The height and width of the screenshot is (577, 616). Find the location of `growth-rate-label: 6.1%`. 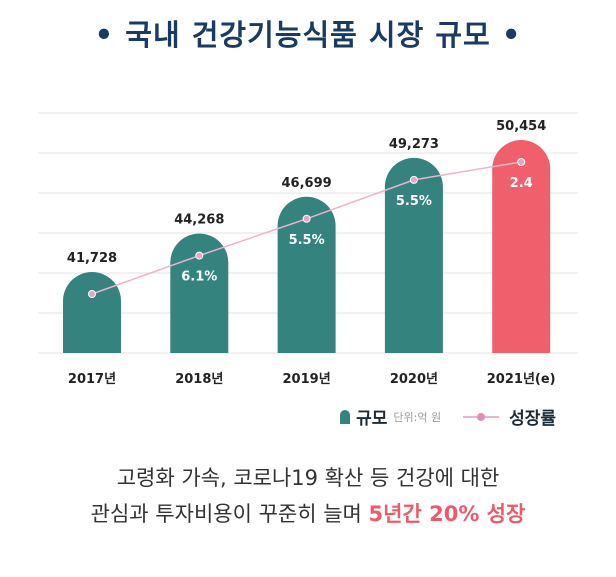

growth-rate-label: 6.1% is located at coordinates (199, 277).